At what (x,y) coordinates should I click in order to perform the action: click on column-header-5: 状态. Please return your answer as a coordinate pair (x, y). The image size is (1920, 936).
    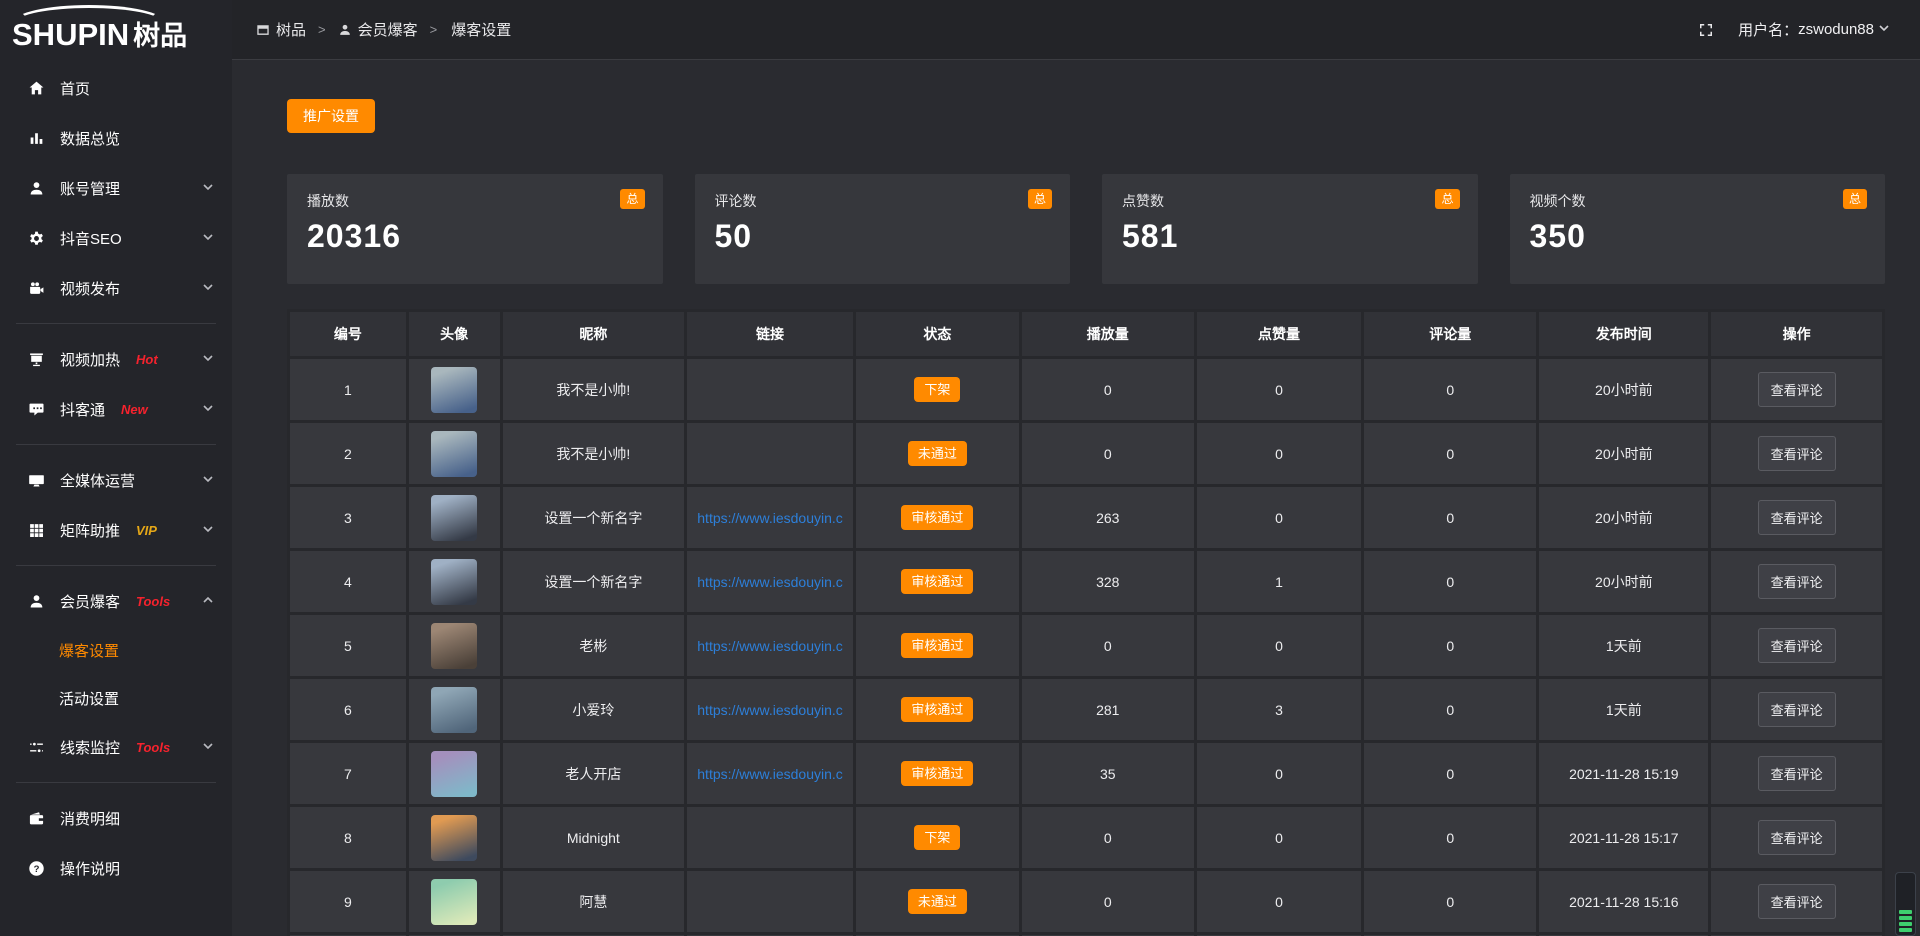
    Looking at the image, I should click on (937, 334).